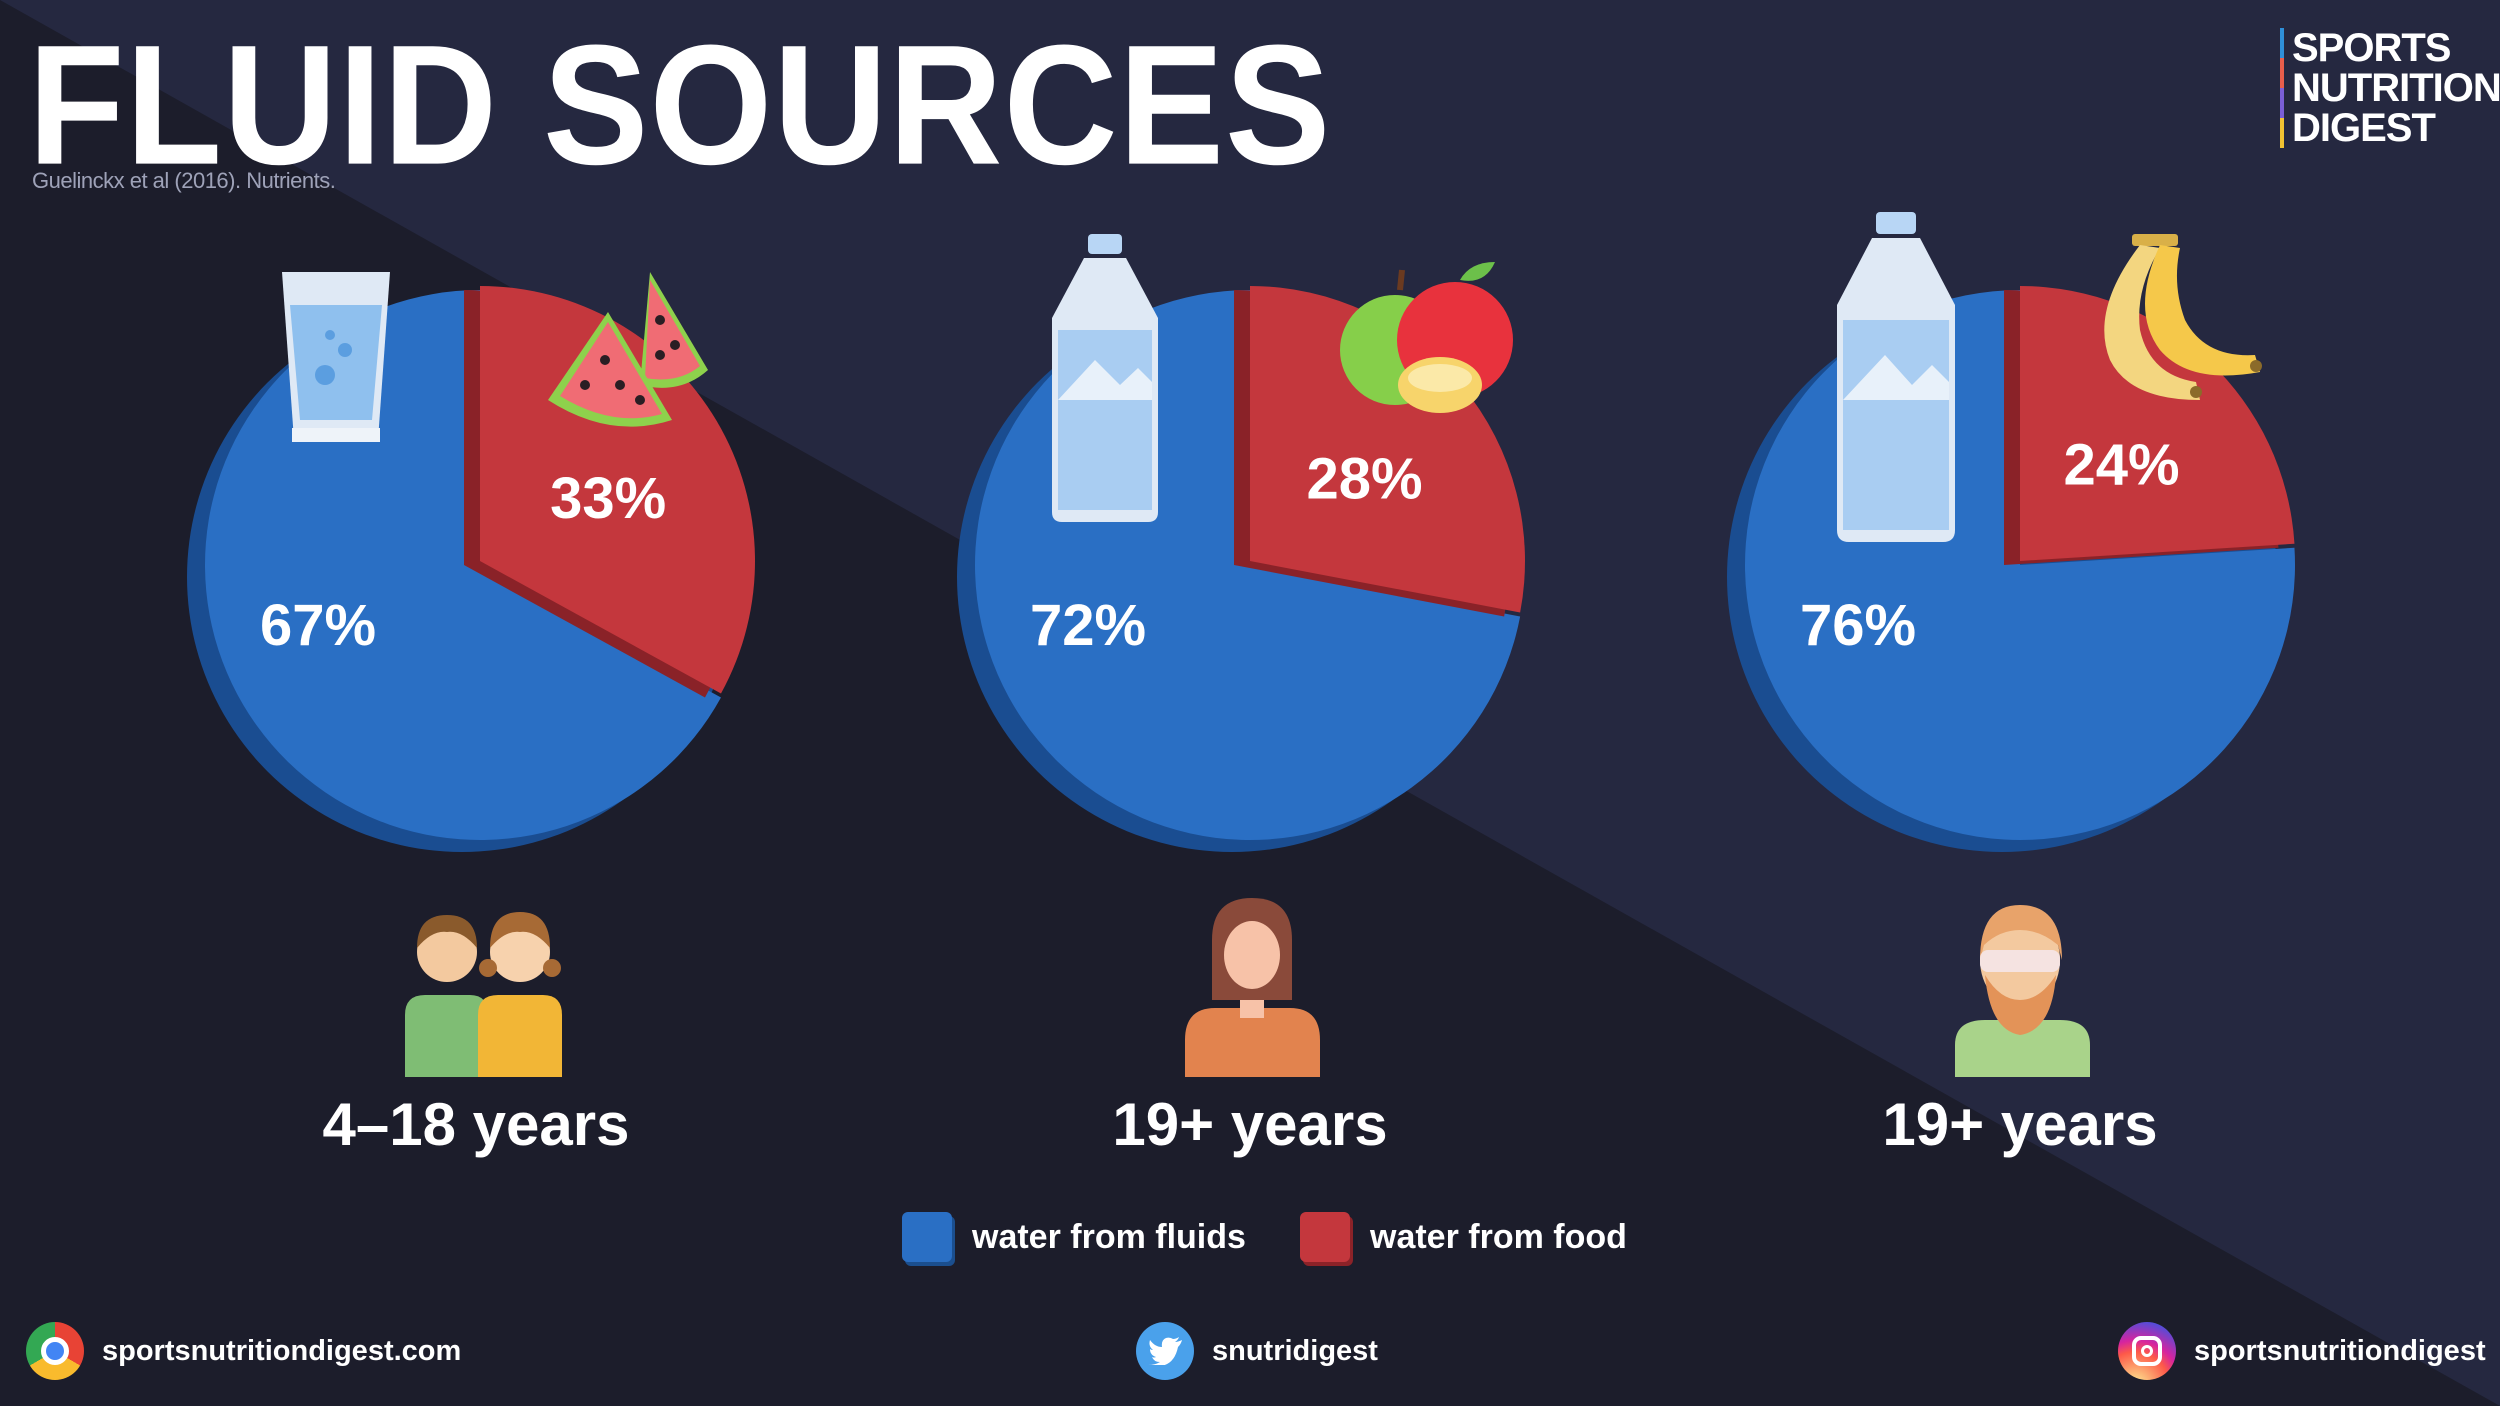  I want to click on brand-line-3: DIGEST, so click(2364, 128).